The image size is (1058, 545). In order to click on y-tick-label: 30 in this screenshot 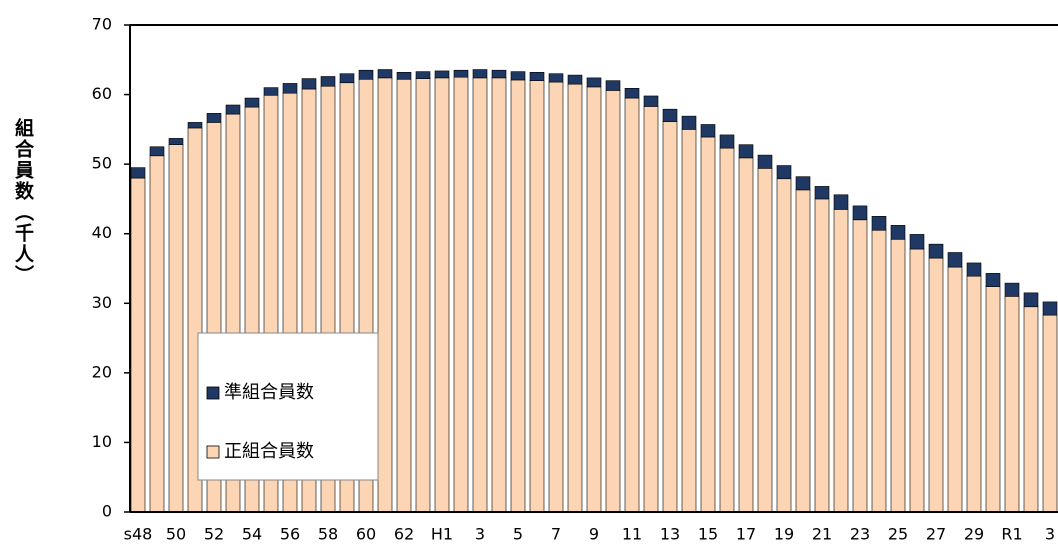, I will do `click(102, 302)`.